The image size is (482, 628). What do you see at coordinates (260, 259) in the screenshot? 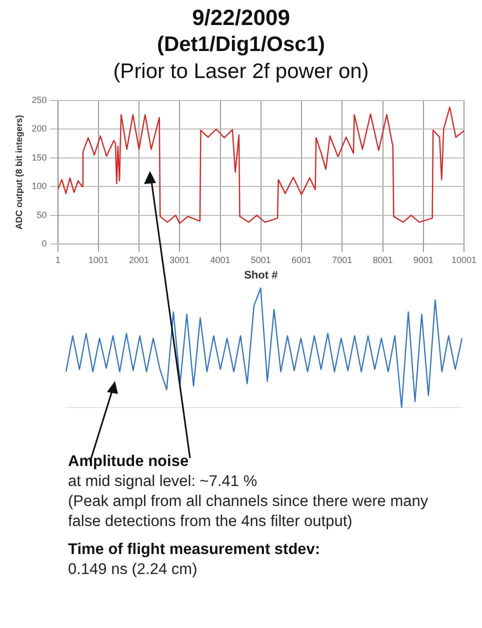
I see `x-tick-label: 5001` at bounding box center [260, 259].